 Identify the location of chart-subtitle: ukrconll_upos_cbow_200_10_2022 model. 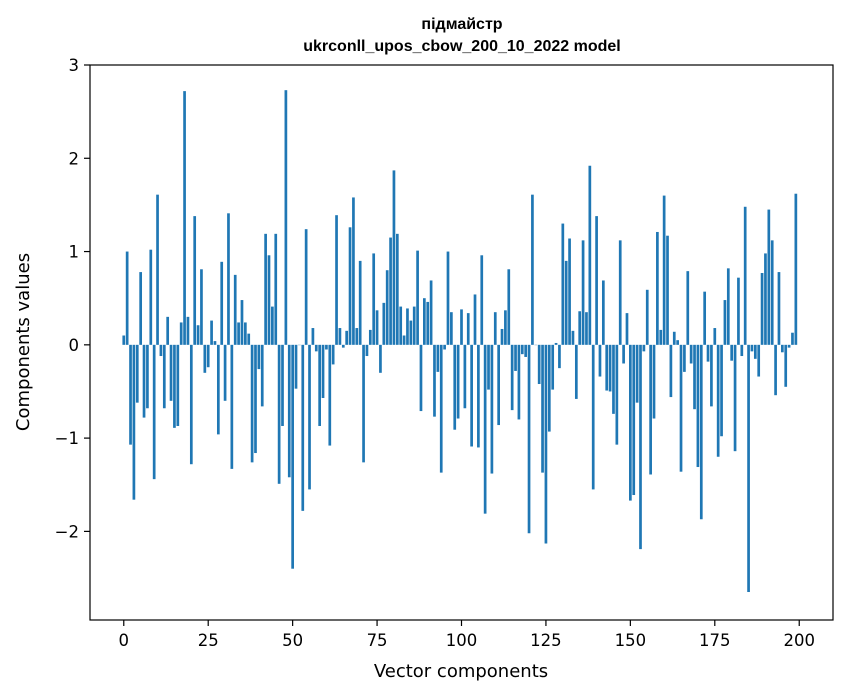
(461, 46).